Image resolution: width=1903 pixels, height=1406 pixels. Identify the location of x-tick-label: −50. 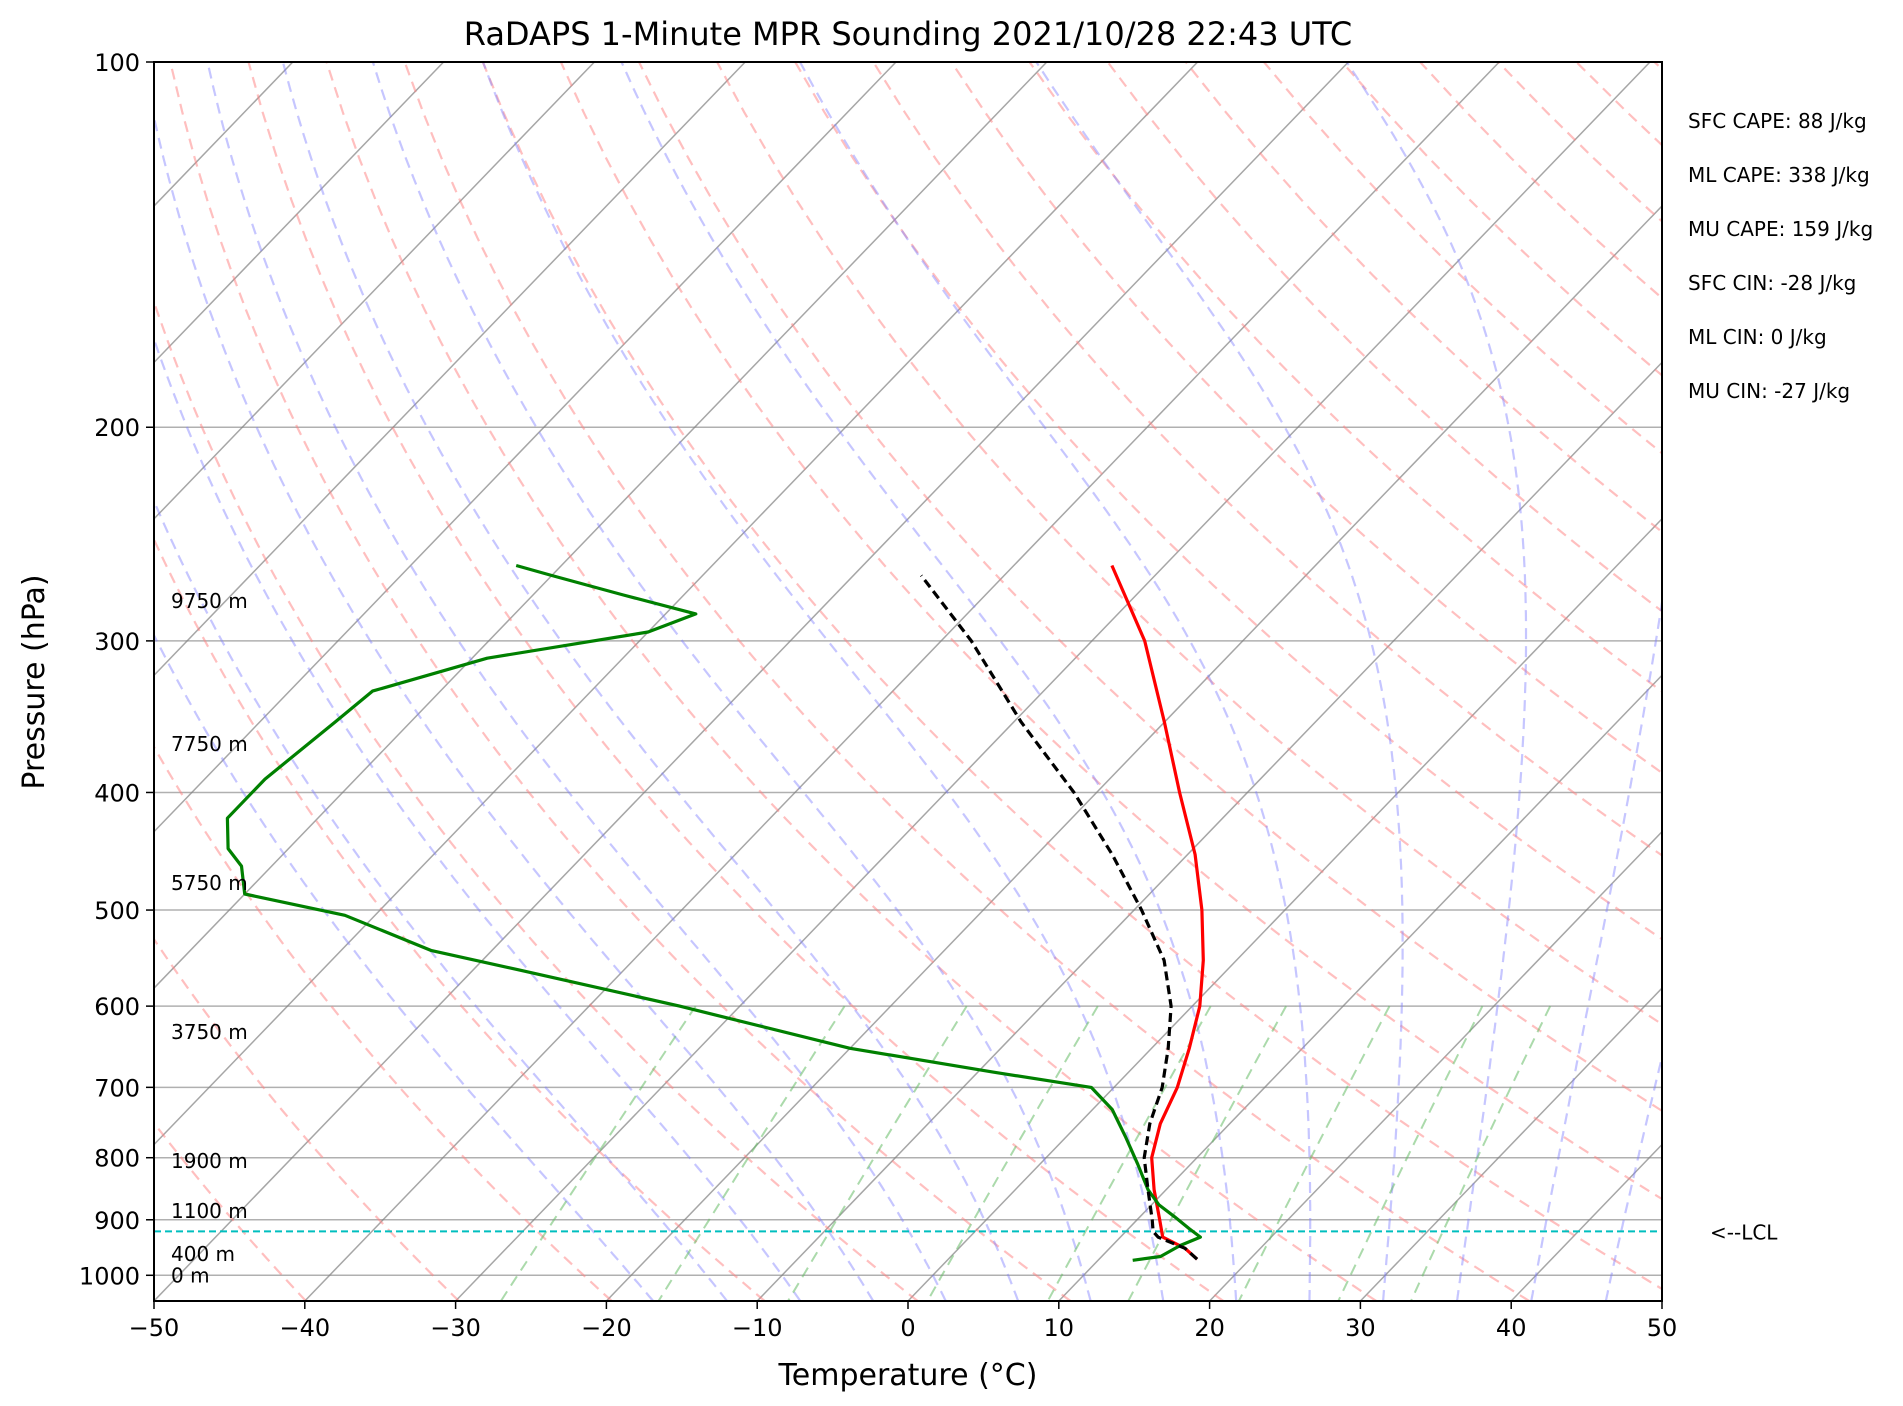
(154, 1328).